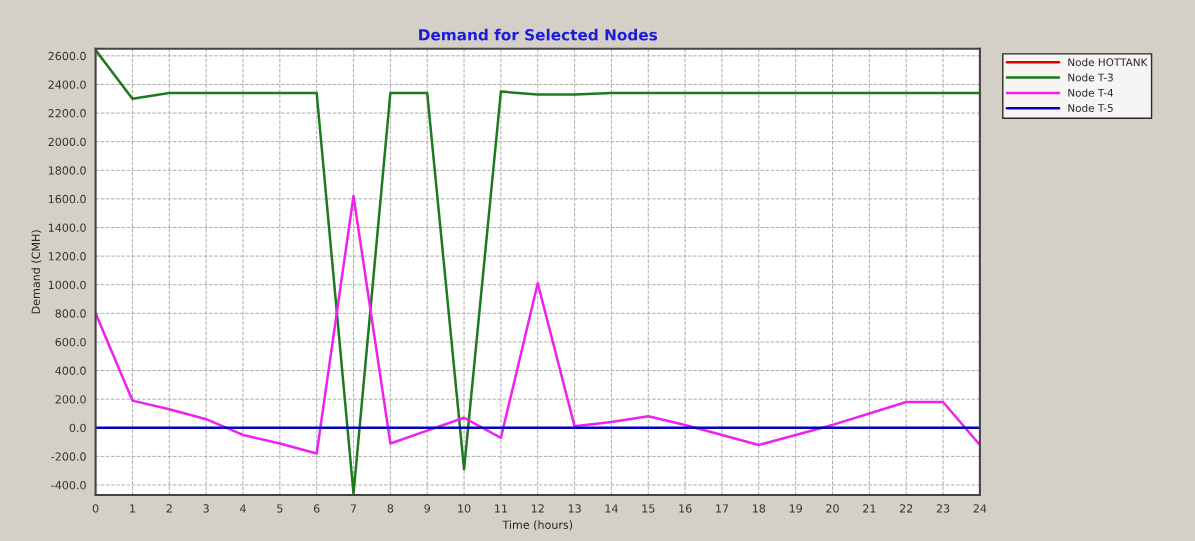 This screenshot has width=1195, height=541. What do you see at coordinates (67, 227) in the screenshot?
I see `y-tick-label: 1400.0` at bounding box center [67, 227].